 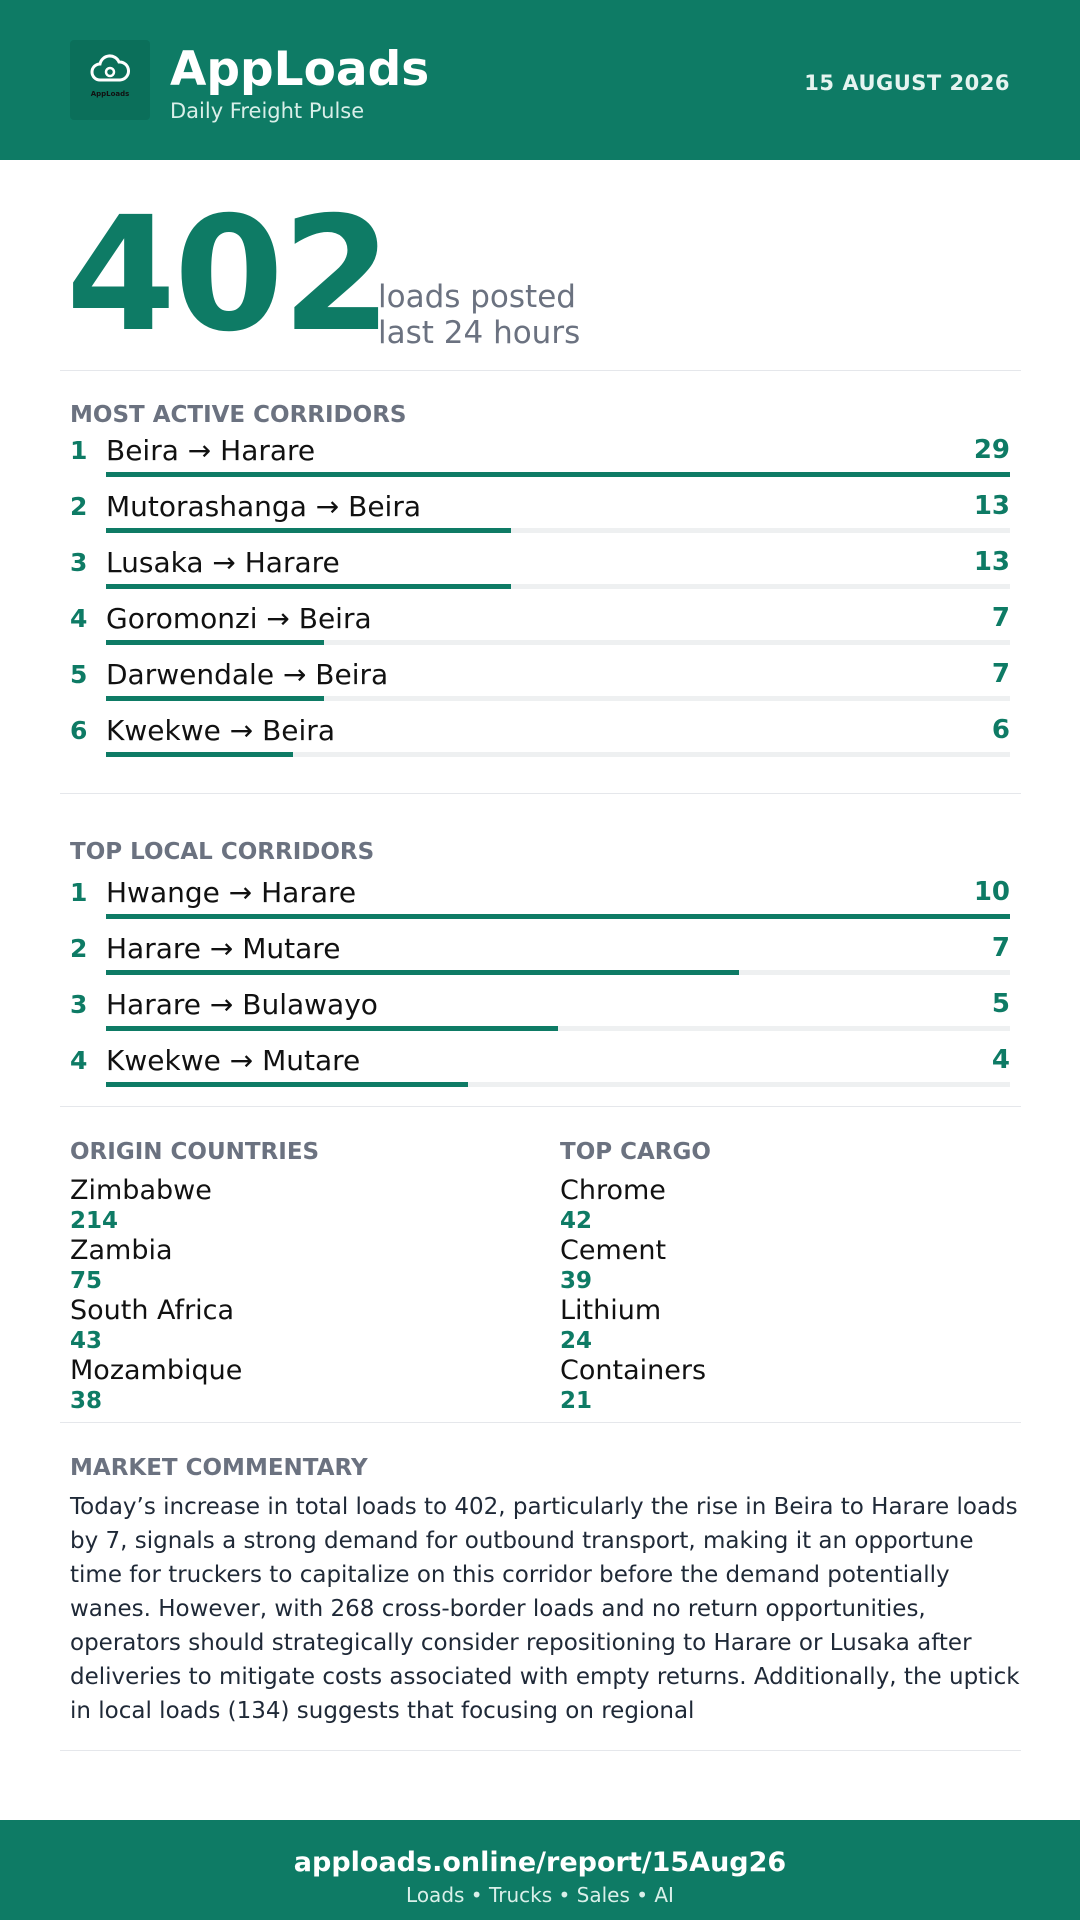 I want to click on corridor-value: 6, so click(x=1000, y=730).